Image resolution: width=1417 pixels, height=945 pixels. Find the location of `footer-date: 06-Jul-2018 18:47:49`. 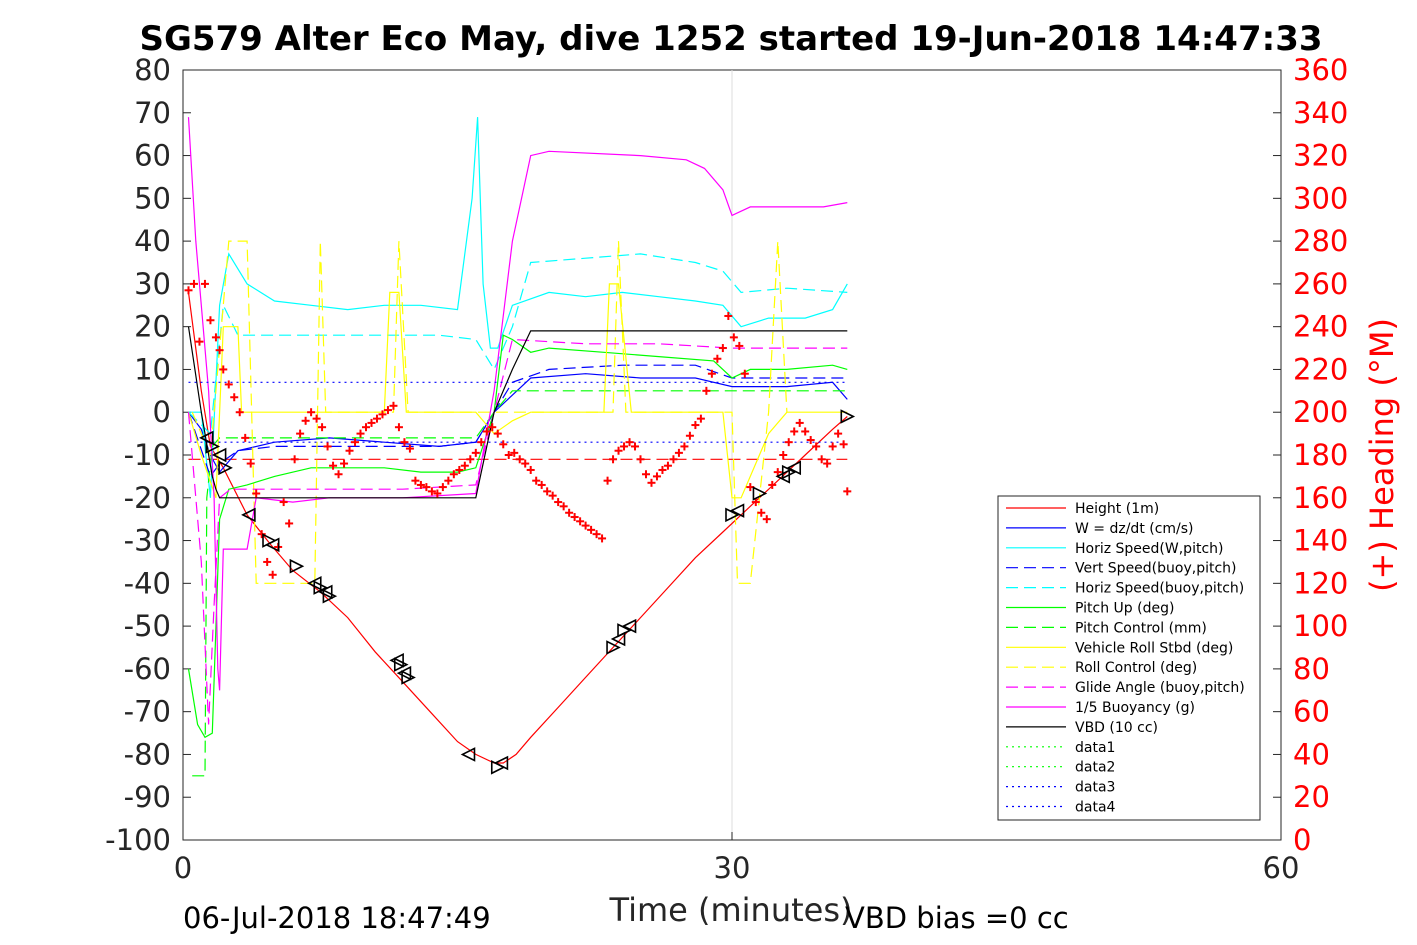

footer-date: 06-Jul-2018 18:47:49 is located at coordinates (337, 918).